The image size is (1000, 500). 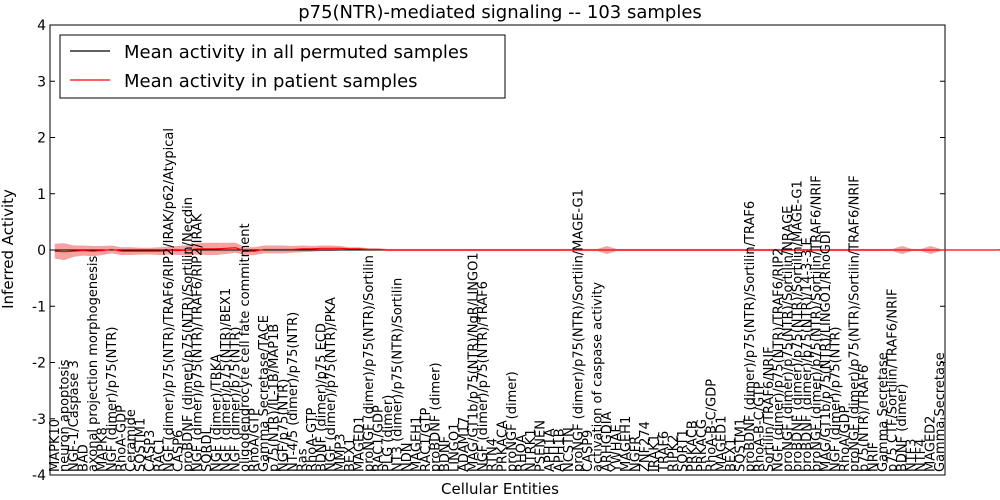 I want to click on x-tick-label: RTN4, so click(x=493, y=455).